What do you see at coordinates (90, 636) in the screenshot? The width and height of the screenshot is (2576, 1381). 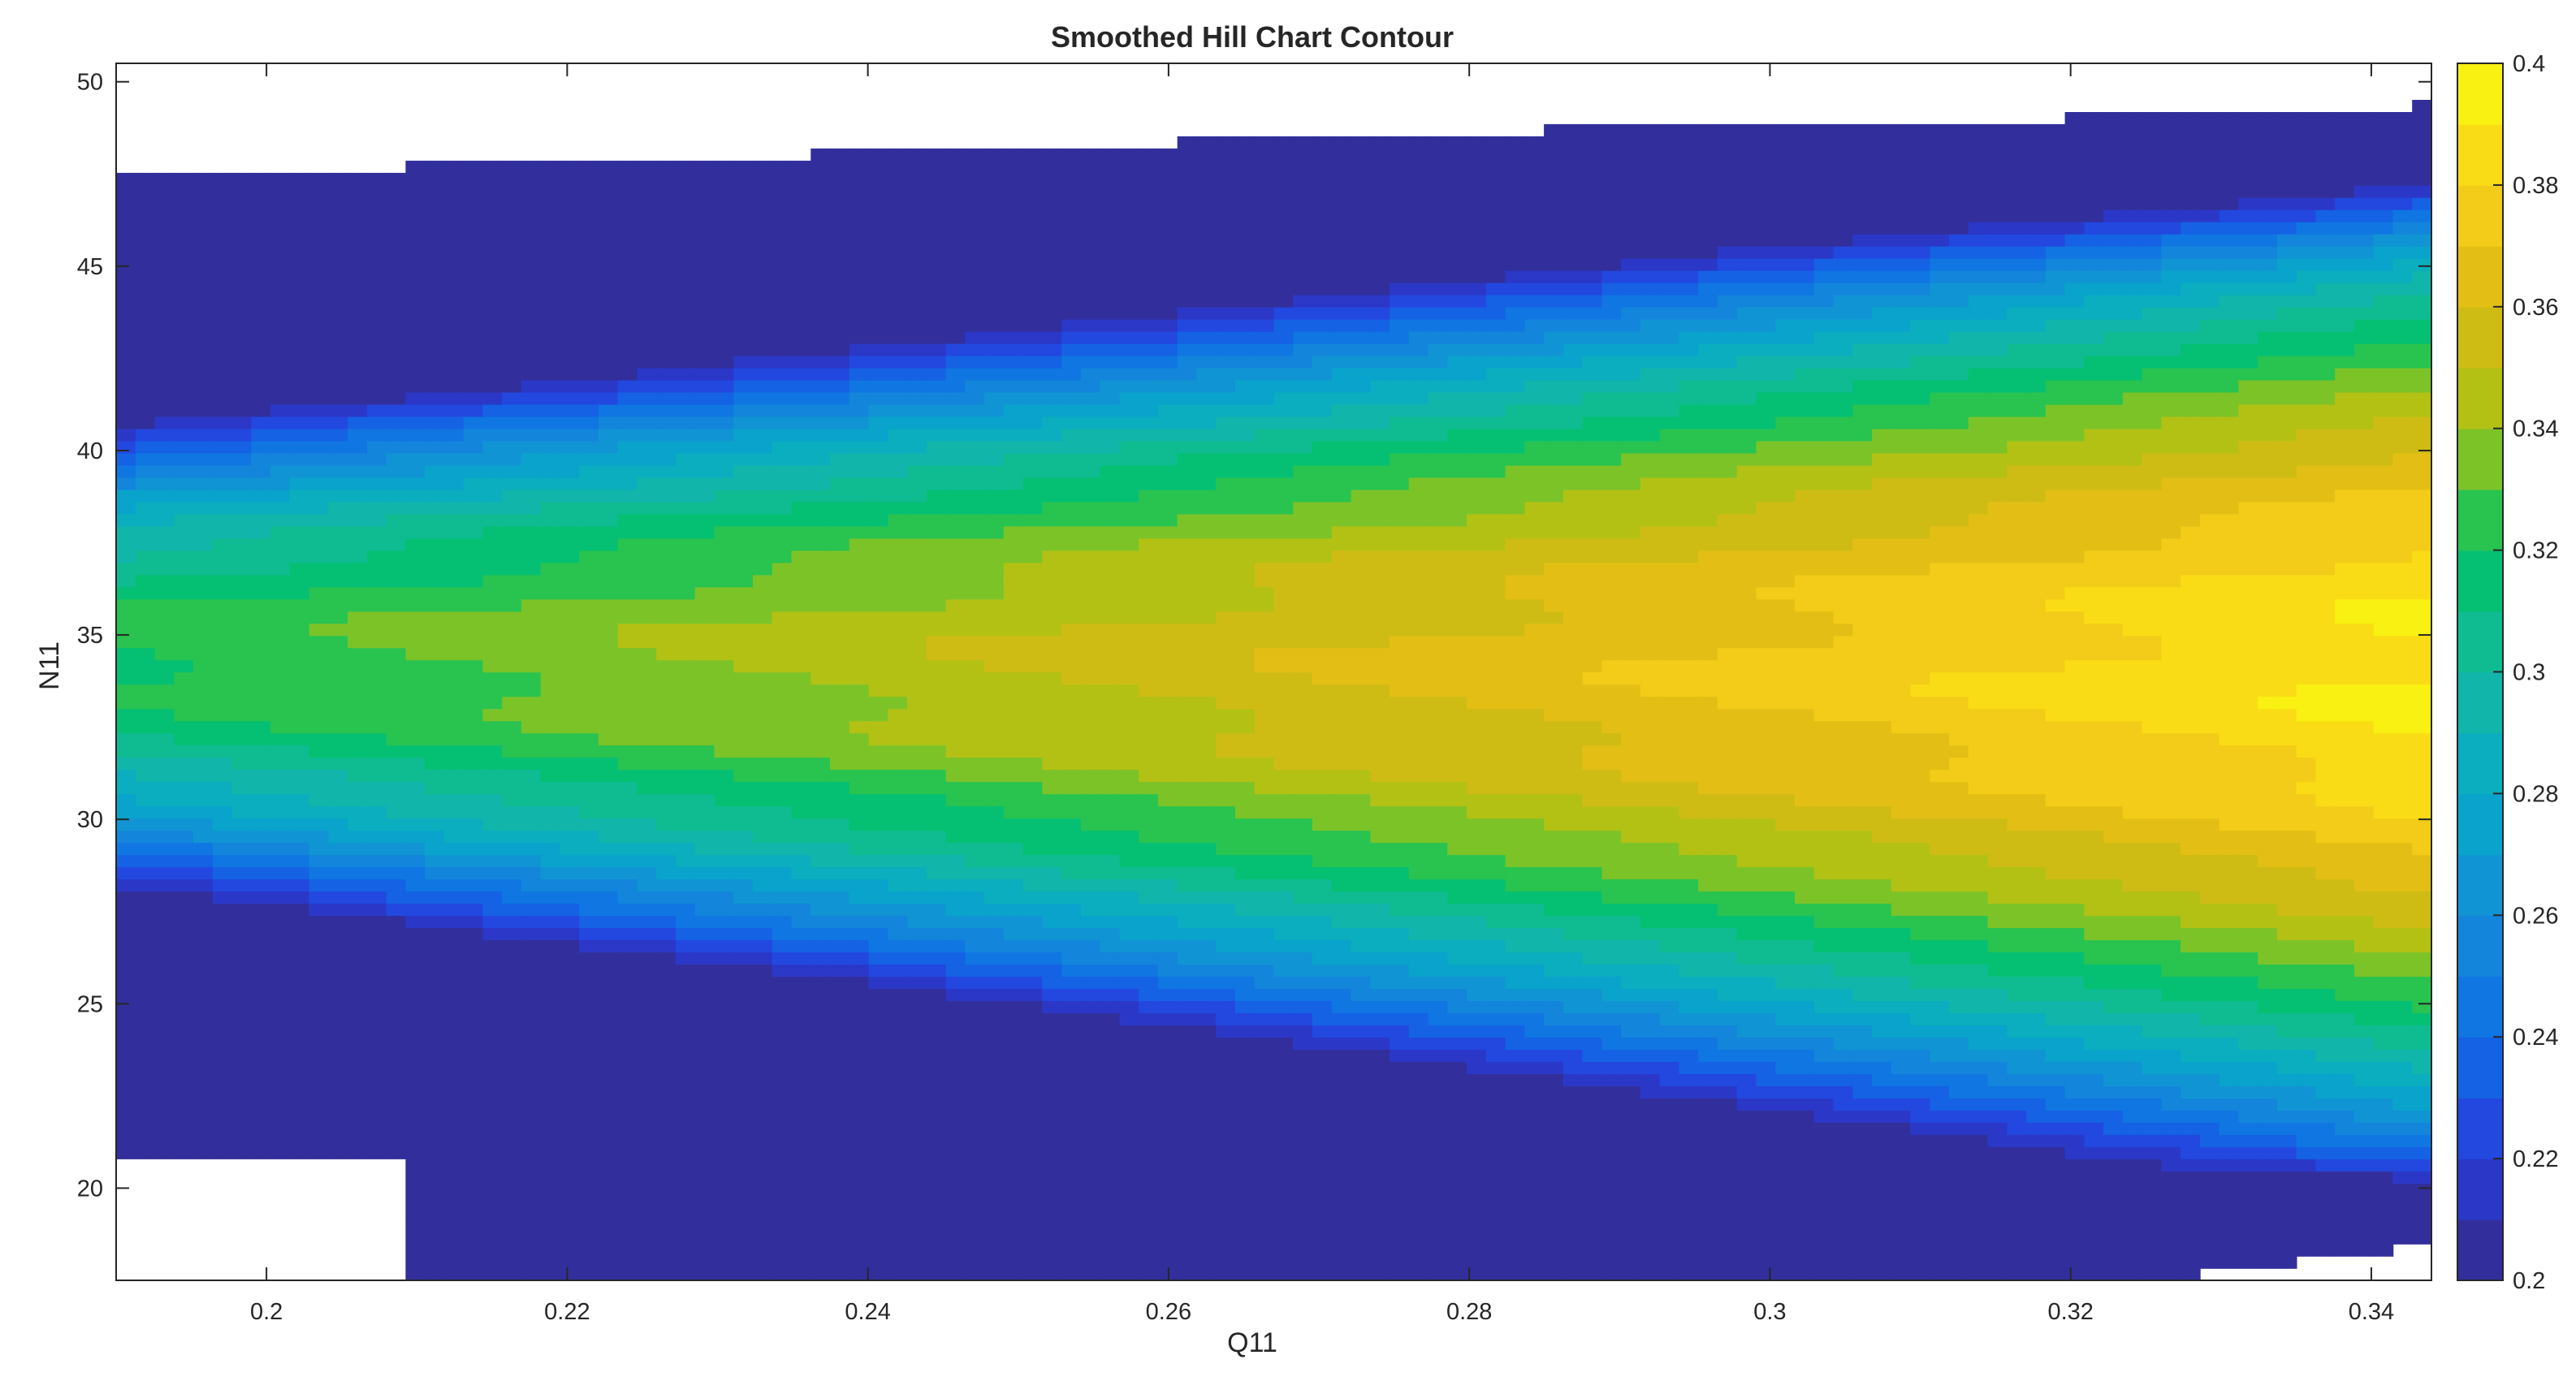 I see `y-tick-label: 35` at bounding box center [90, 636].